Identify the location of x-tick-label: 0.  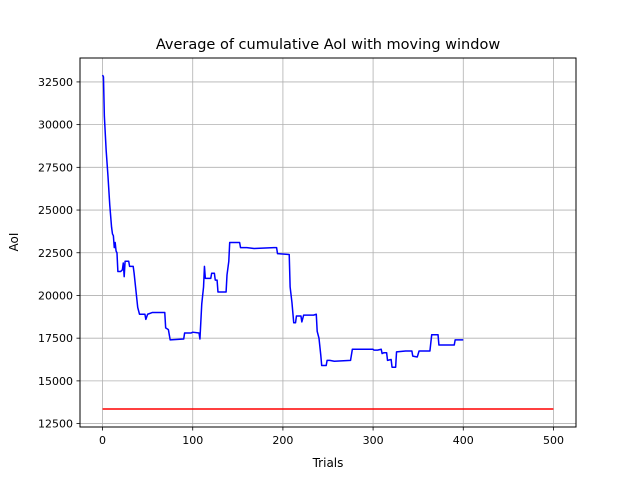
(102, 440).